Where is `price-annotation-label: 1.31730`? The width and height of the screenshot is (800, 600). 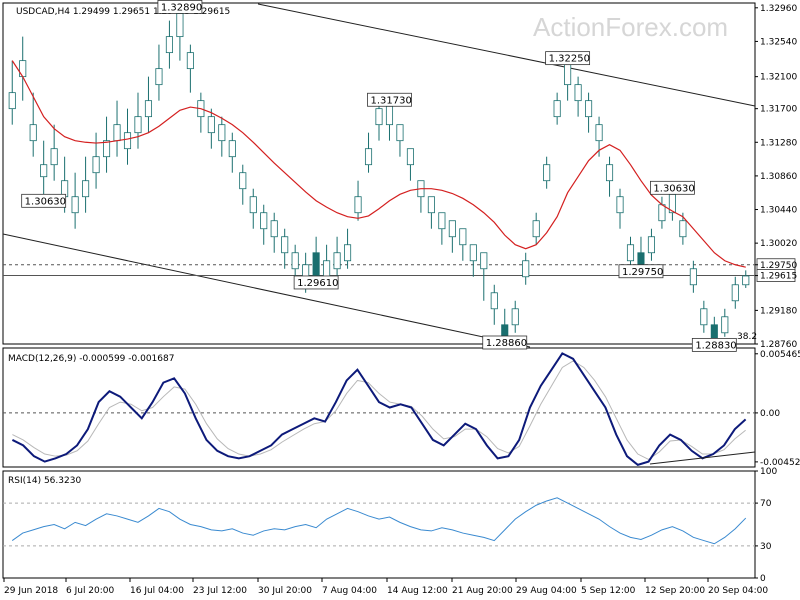 price-annotation-label: 1.31730 is located at coordinates (390, 100).